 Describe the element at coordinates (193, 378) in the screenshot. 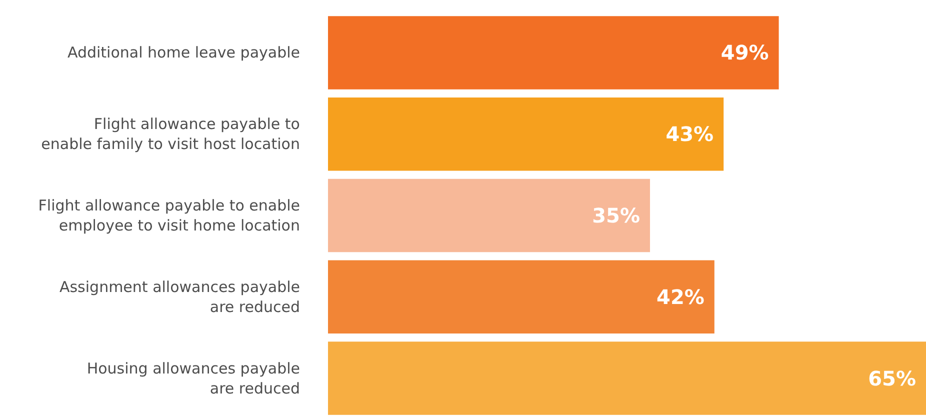

I see `y-tick-label: Housing allowances payable are reduced` at that location.